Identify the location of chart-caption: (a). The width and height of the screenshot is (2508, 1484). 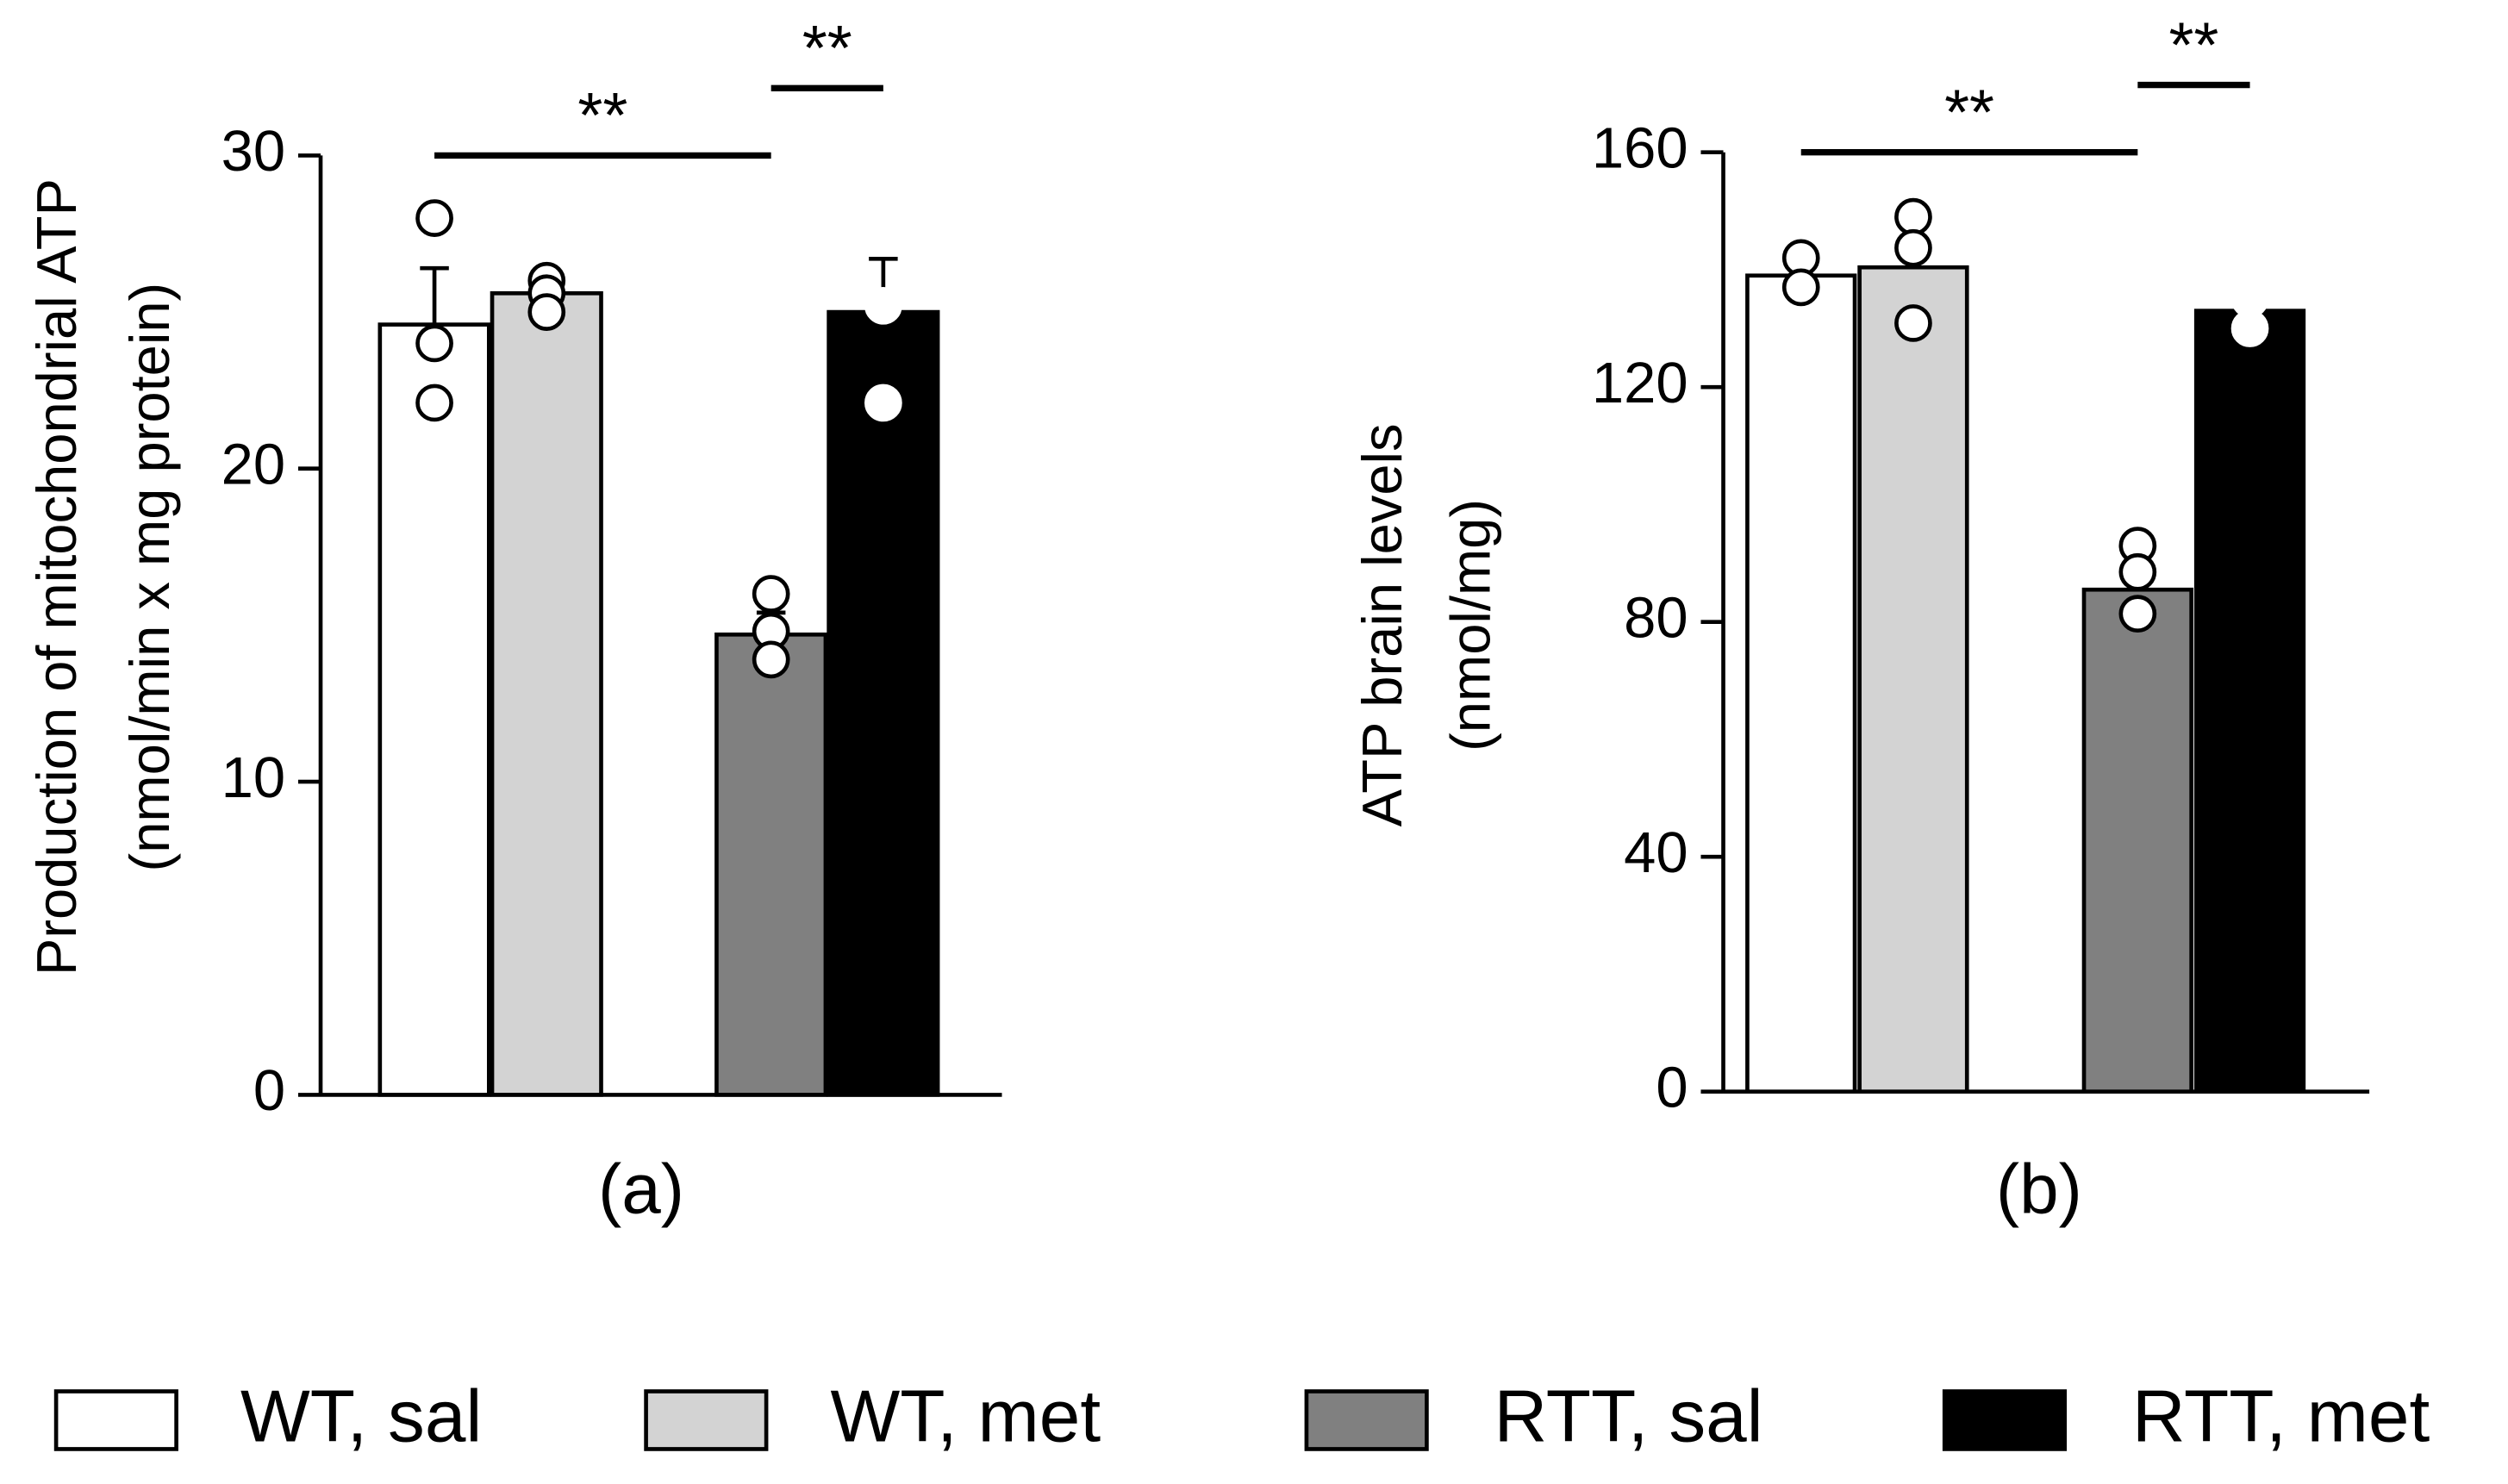
(641, 1189).